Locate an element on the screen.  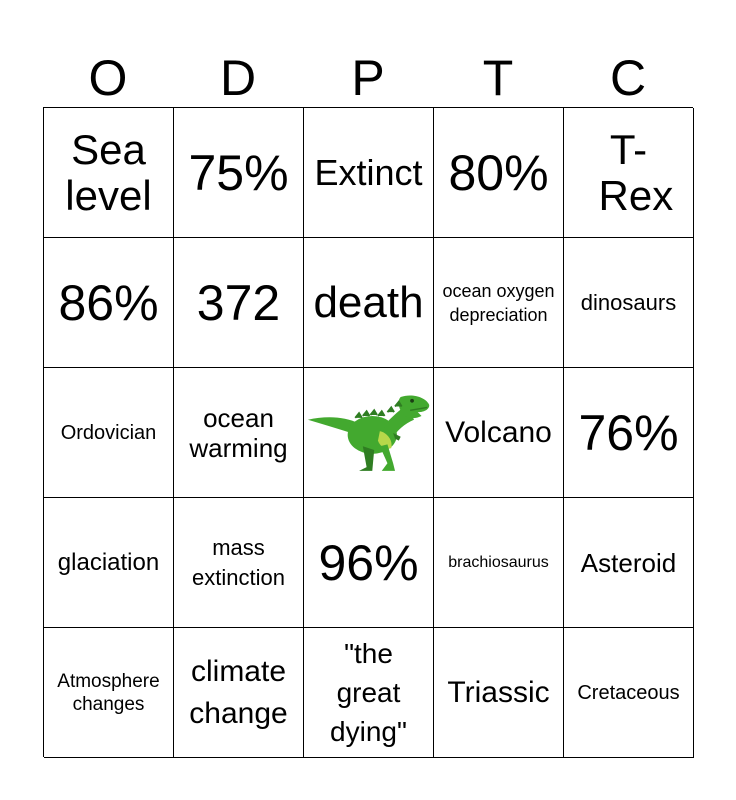
header-letter-p: P is located at coordinates (368, 78).